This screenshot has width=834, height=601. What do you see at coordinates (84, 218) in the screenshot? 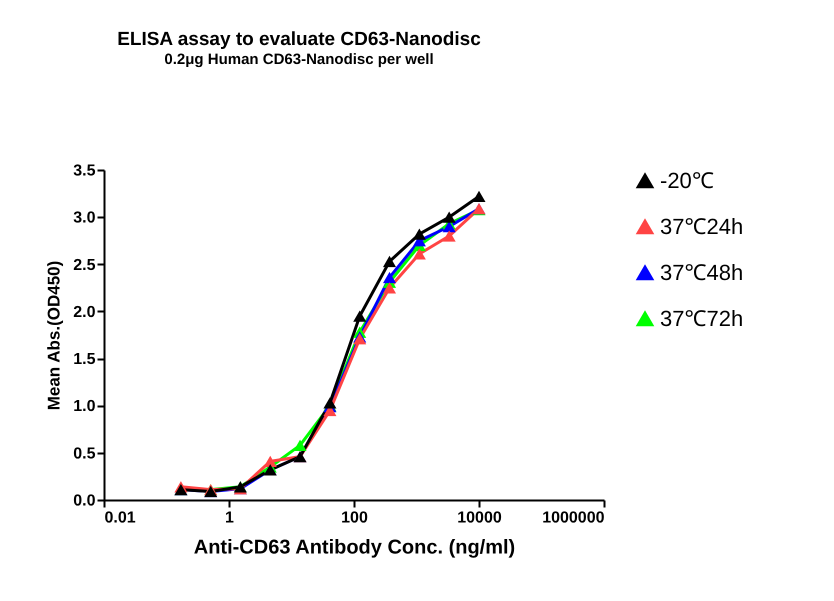
I see `y-tick-label: 3.0` at bounding box center [84, 218].